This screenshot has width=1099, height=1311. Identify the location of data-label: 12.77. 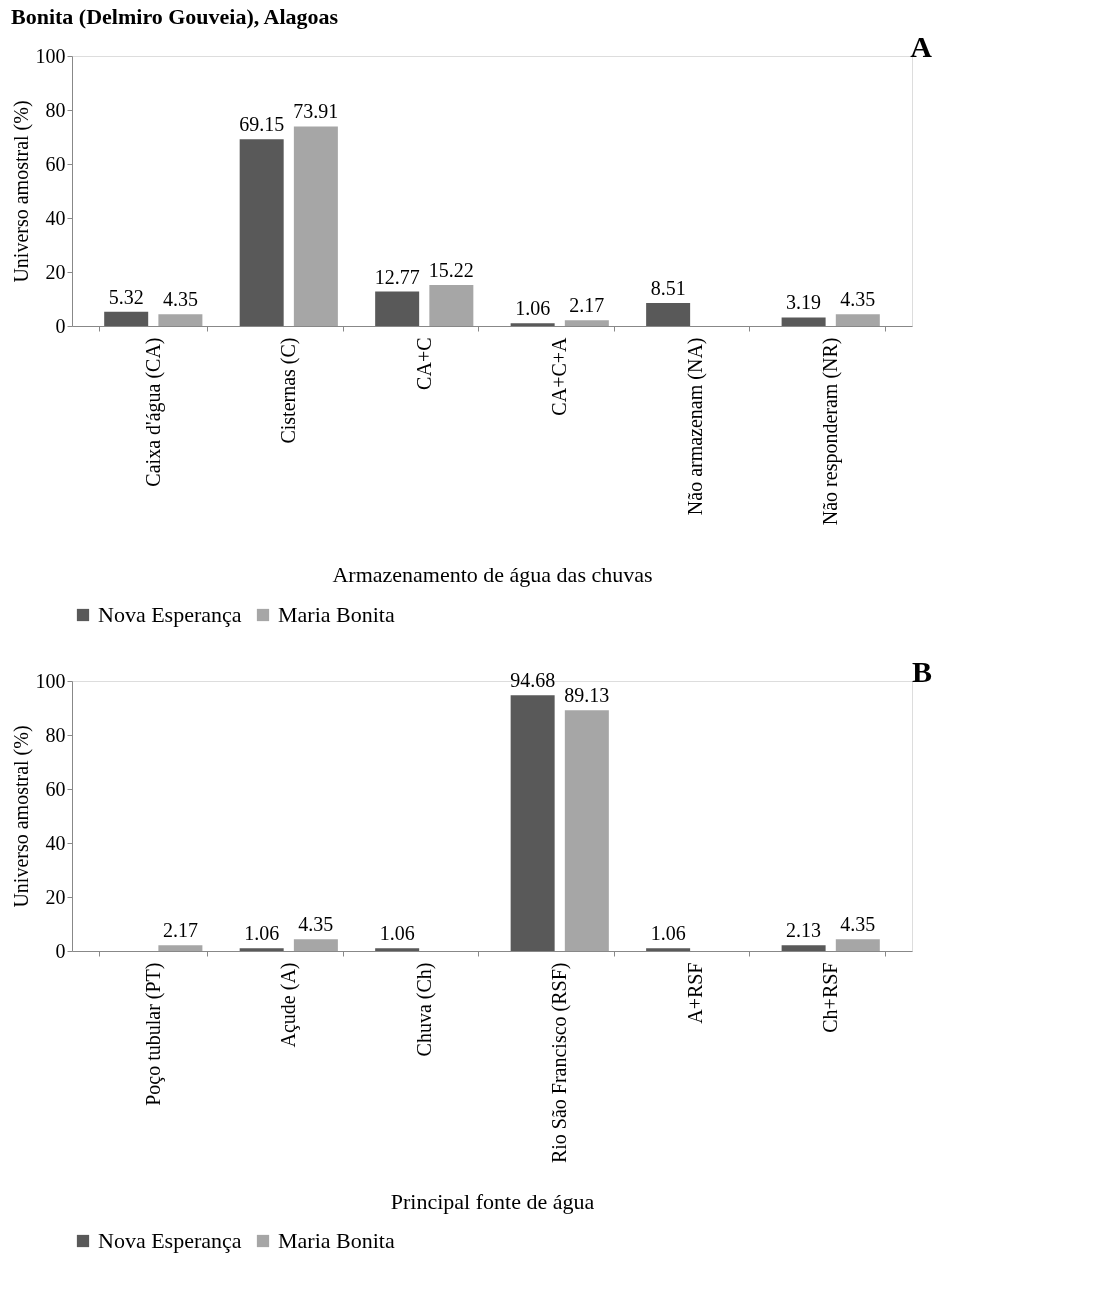
(397, 276).